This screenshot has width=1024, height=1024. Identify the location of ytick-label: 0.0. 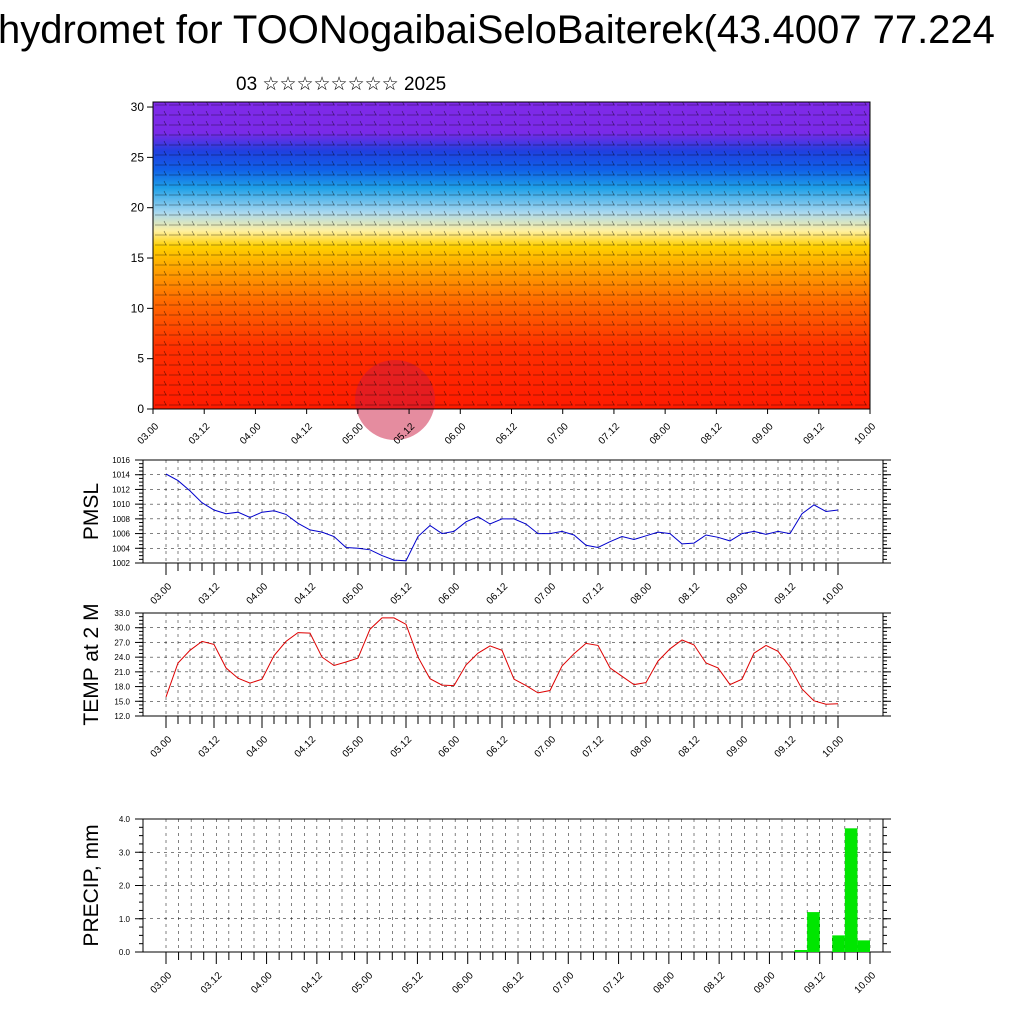
(125, 952).